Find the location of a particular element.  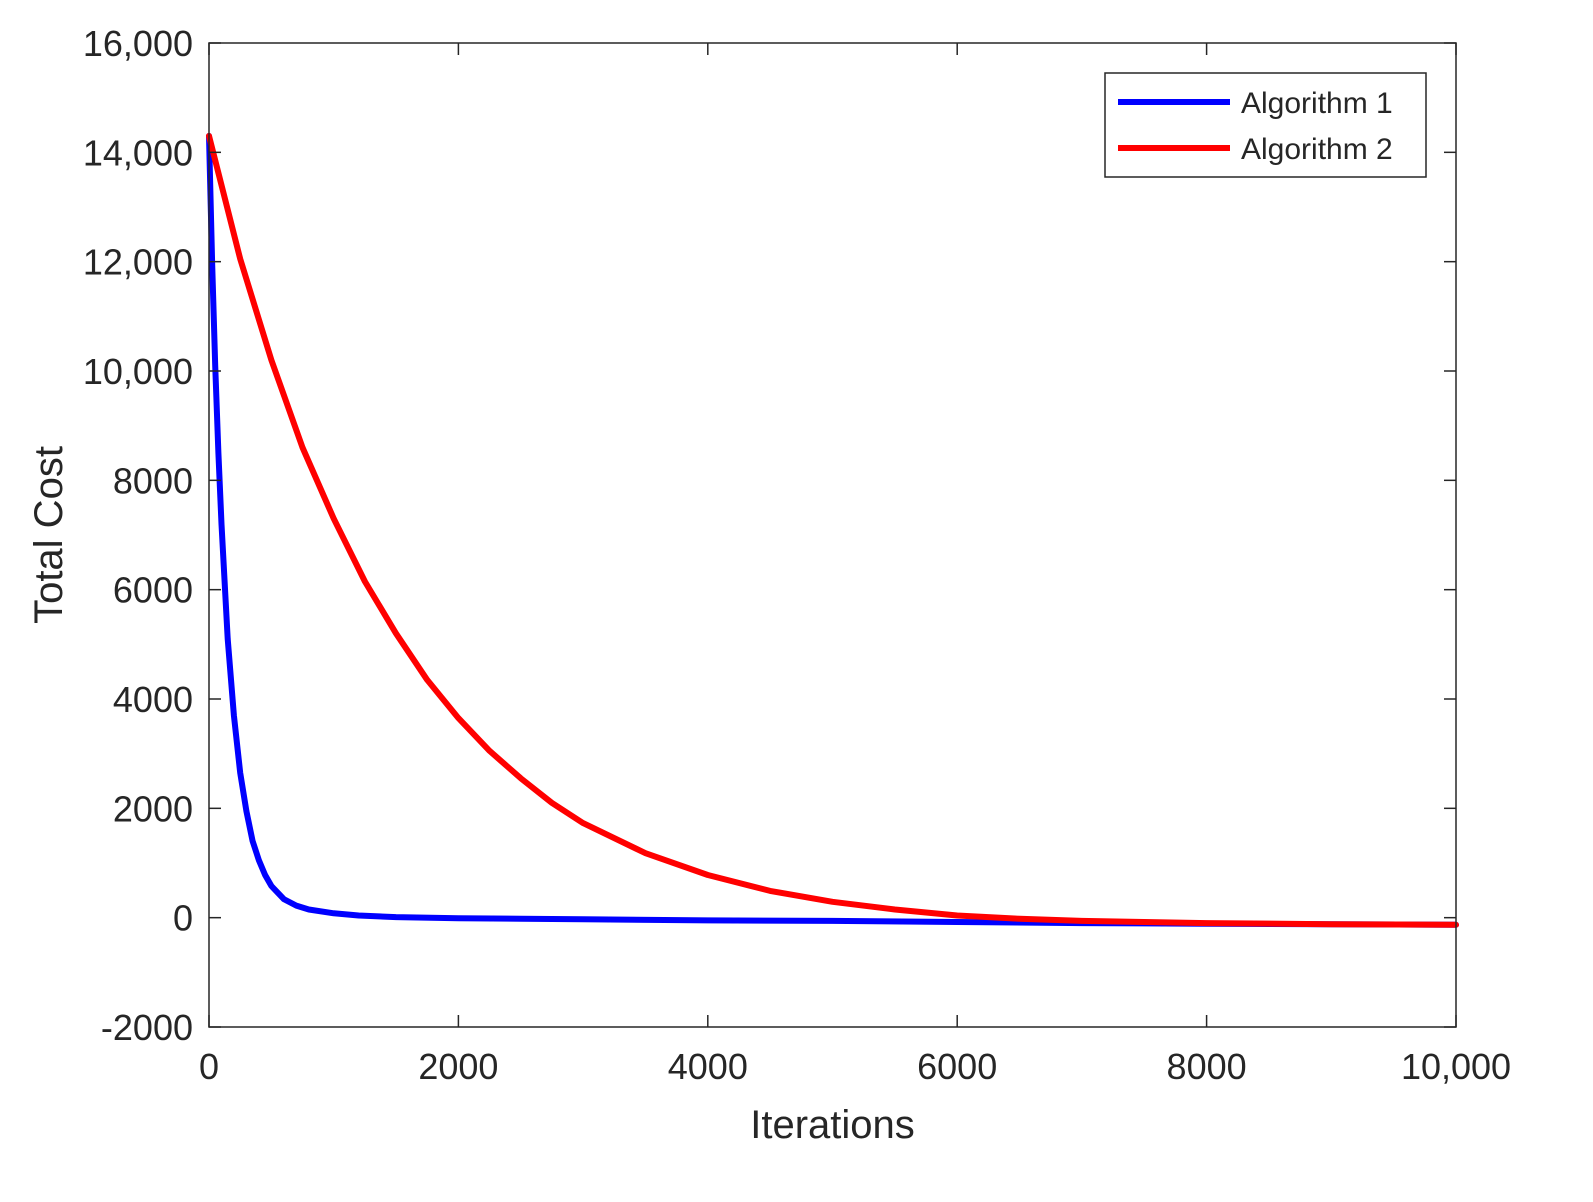

y-tick-label: -2000 is located at coordinates (147, 1027).